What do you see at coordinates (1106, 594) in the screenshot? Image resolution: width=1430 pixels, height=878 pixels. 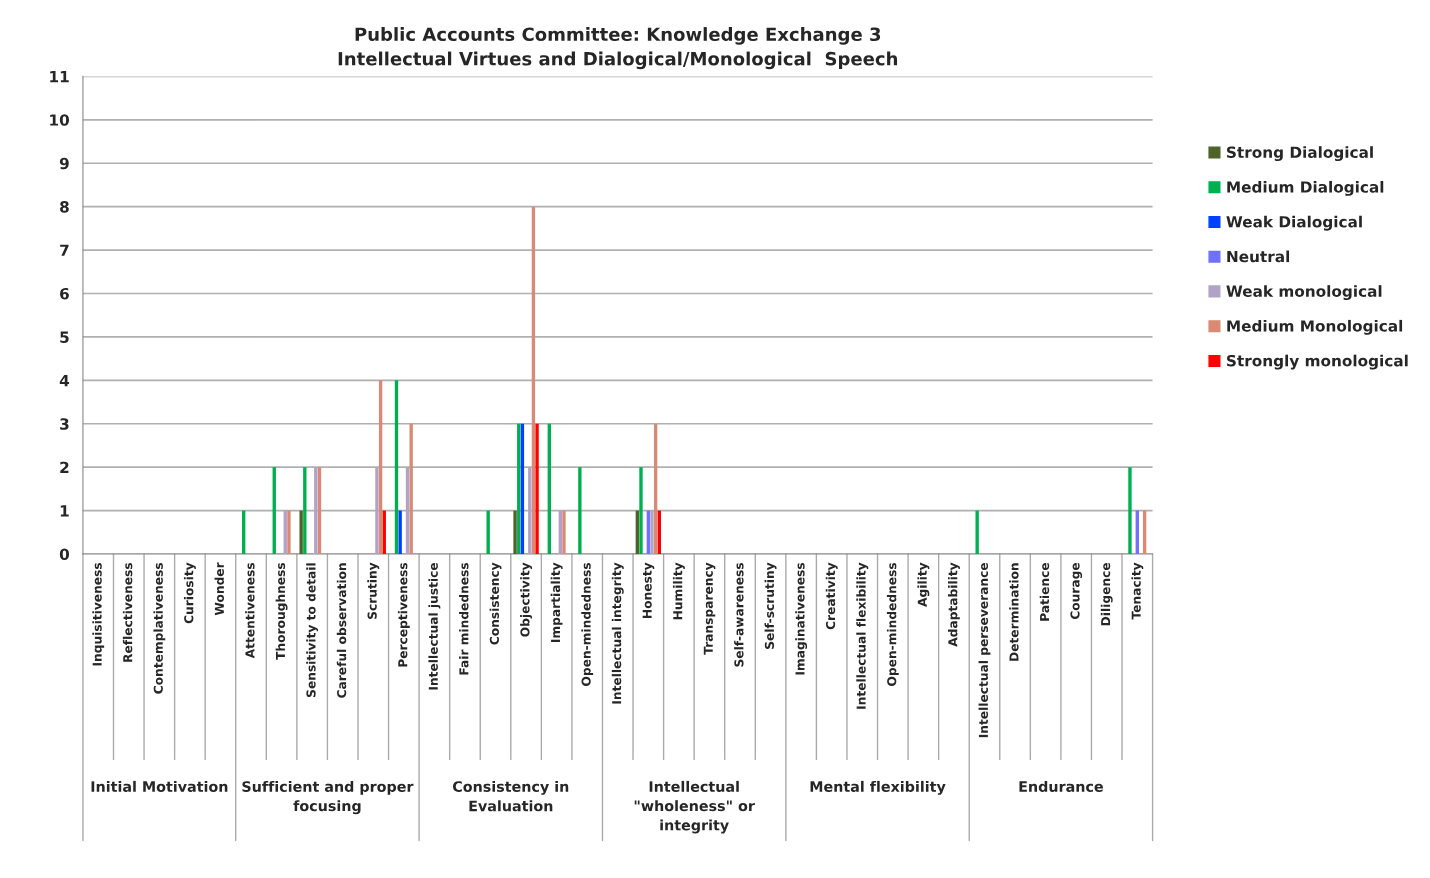 I see `x-tick-label: Diligence` at bounding box center [1106, 594].